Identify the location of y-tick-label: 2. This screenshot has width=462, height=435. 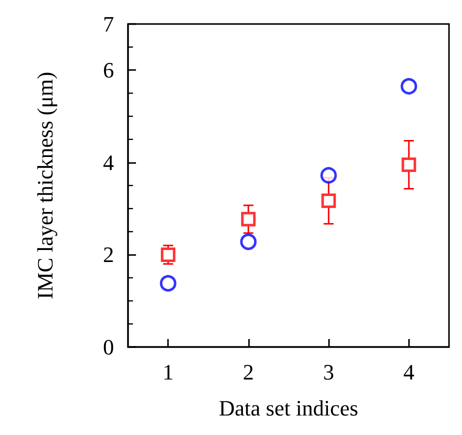
(108, 255).